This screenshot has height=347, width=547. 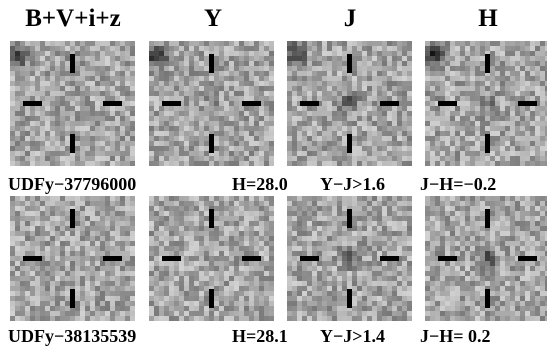 What do you see at coordinates (458, 184) in the screenshot?
I see `object-color2-1: J−H=−0.2` at bounding box center [458, 184].